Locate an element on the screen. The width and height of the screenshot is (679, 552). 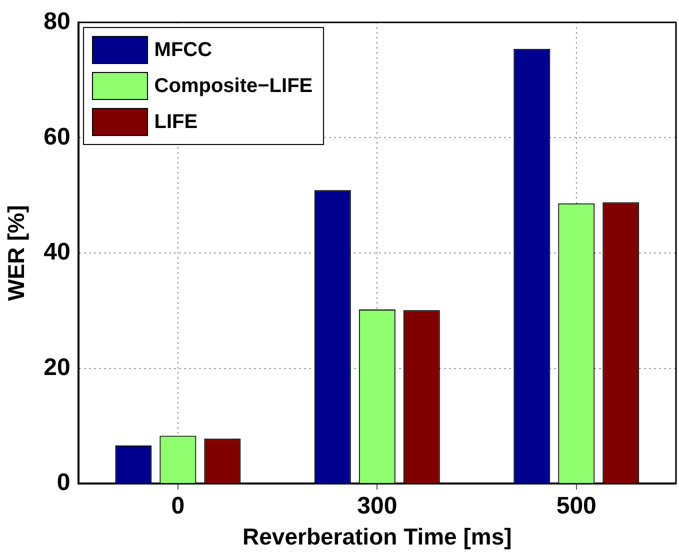
y-axis-title: WER [%] is located at coordinates (16, 253).